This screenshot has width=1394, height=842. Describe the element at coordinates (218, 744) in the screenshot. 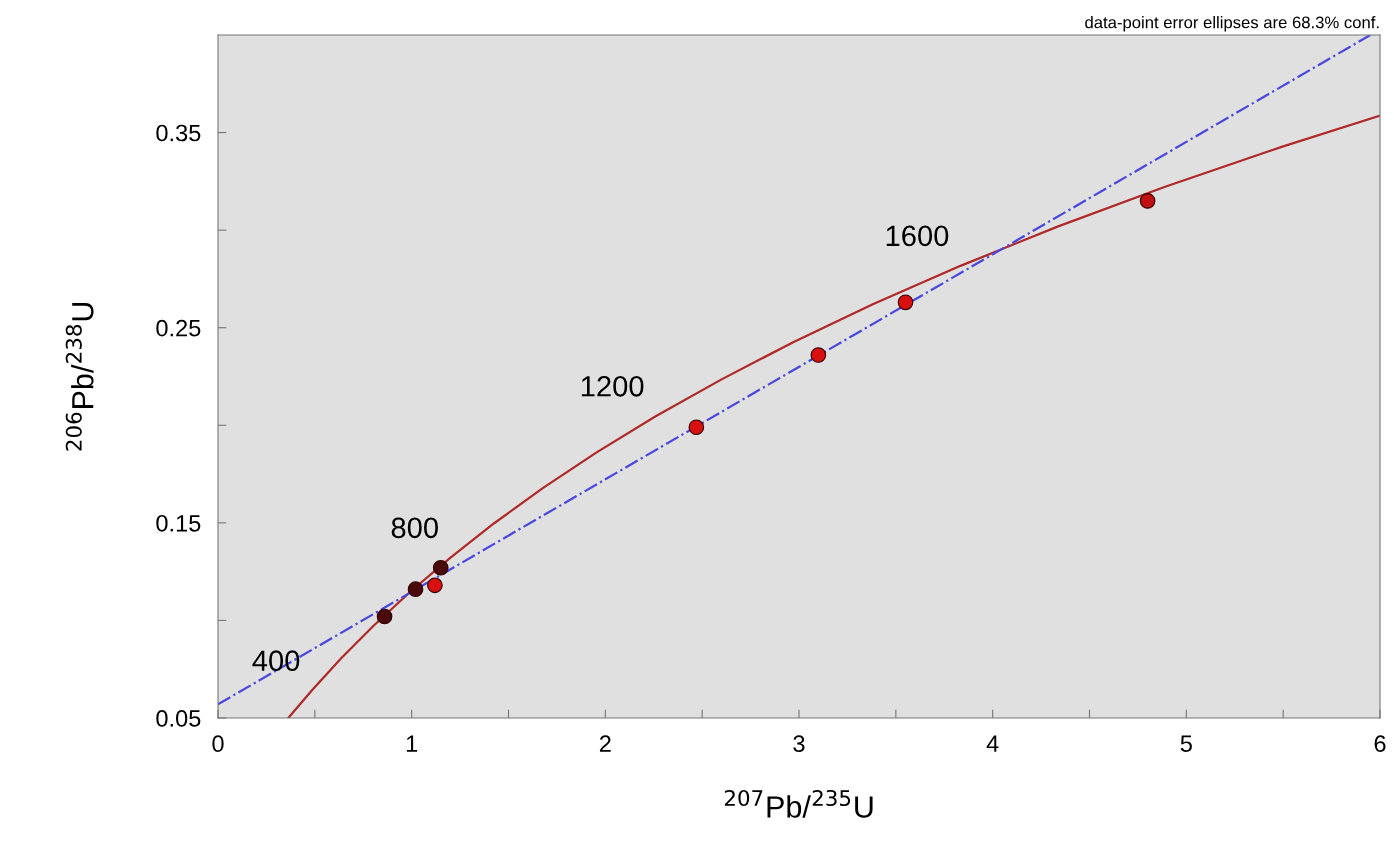

I see `x-tick-label: 0` at that location.